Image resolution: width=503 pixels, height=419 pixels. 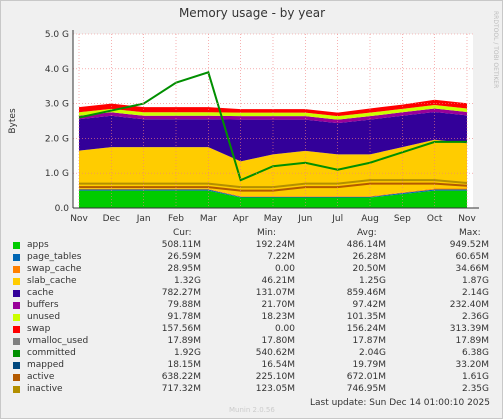 I want to click on min-value: 16.54M, so click(x=278, y=365).